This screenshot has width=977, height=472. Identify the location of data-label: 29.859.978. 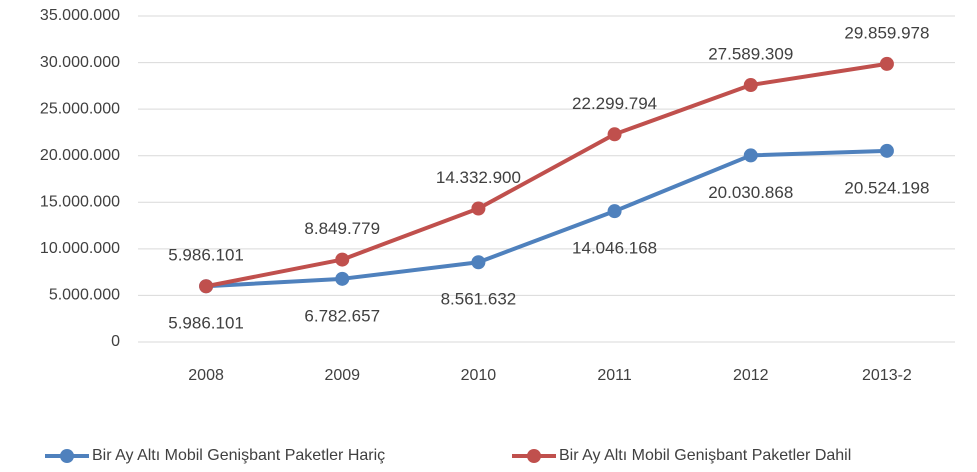
(886, 32).